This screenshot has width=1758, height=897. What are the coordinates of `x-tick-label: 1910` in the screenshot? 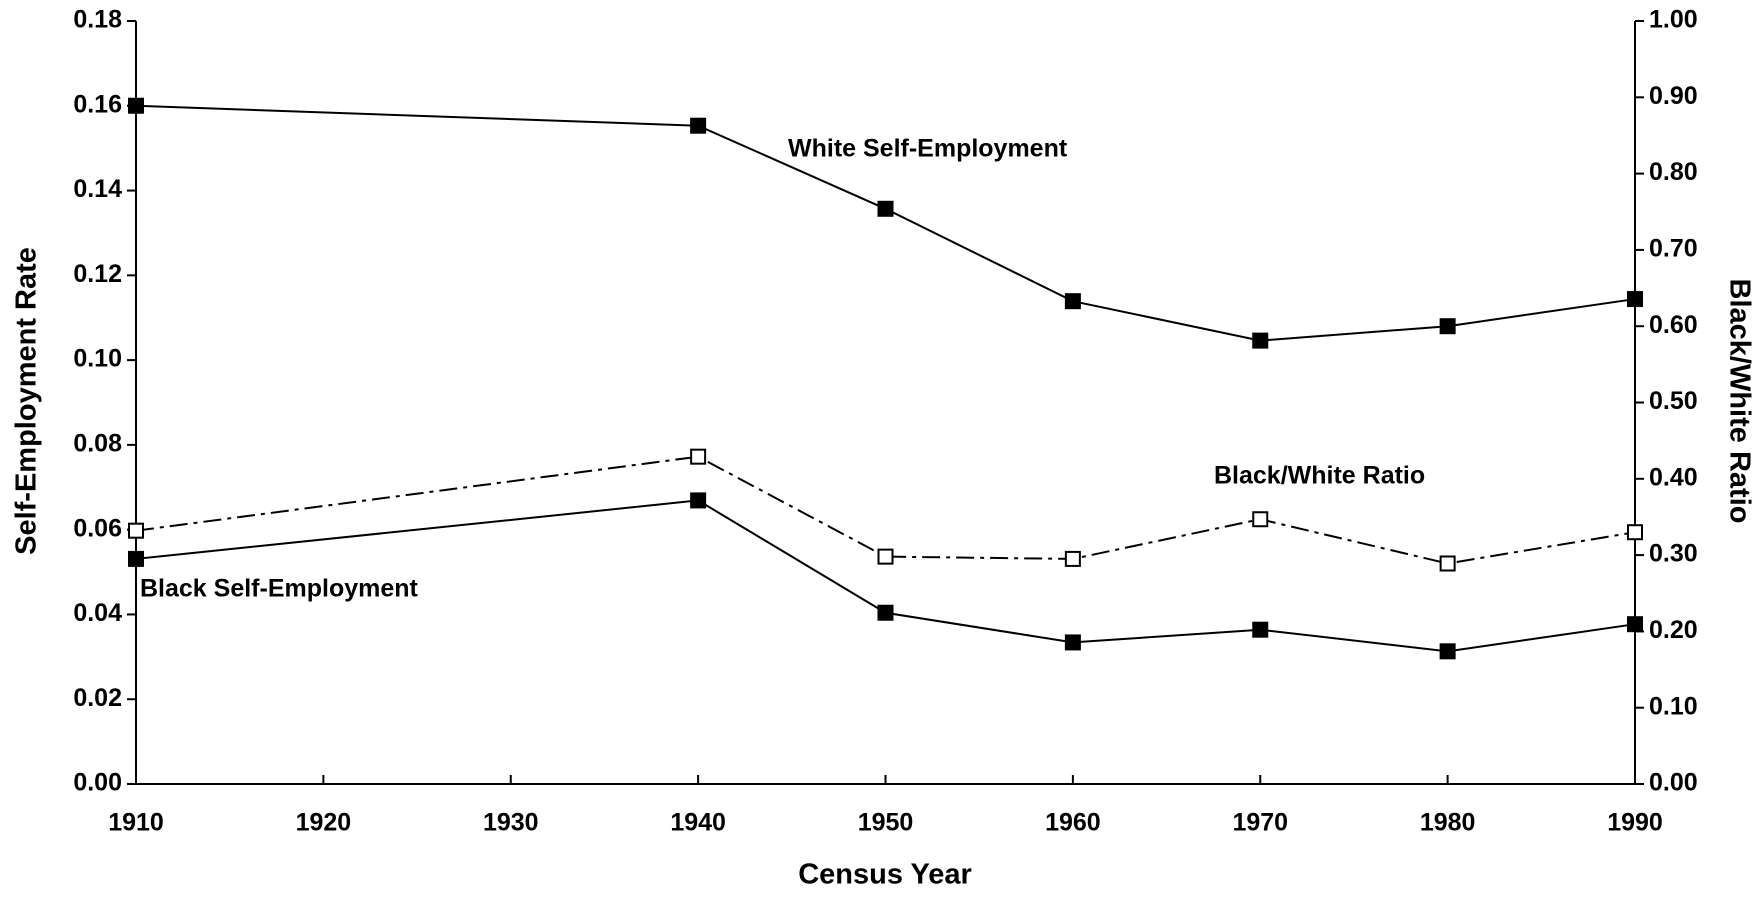 It's located at (136, 823).